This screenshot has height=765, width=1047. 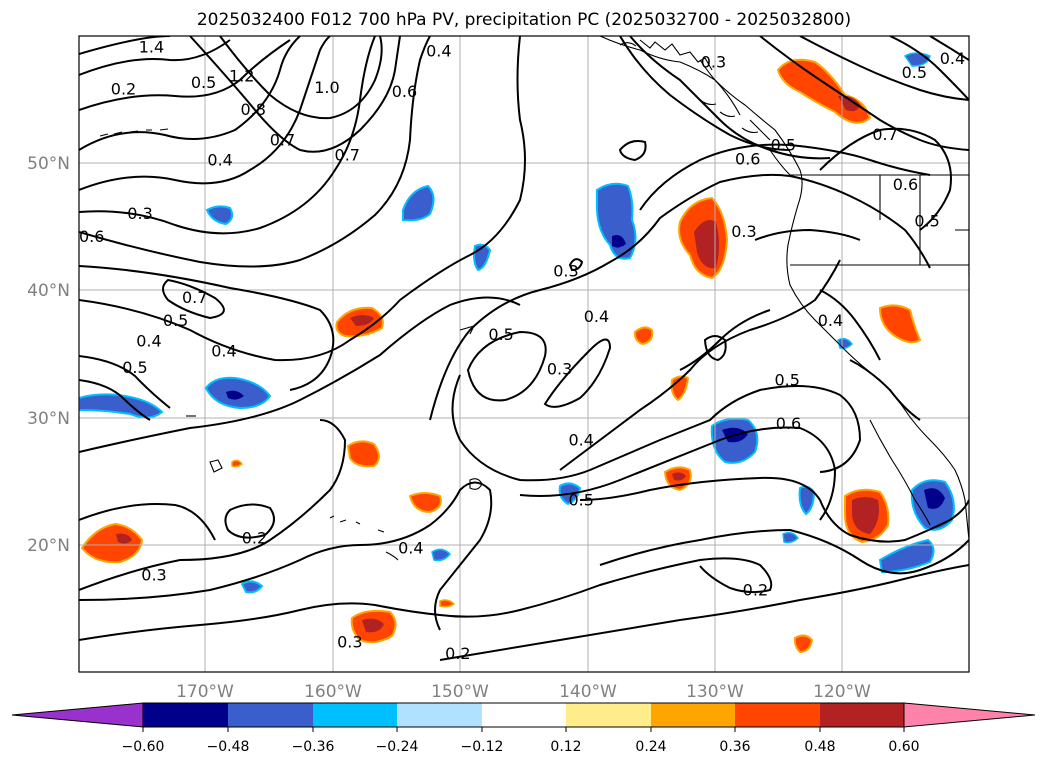 I want to click on colorbar-extend-high, so click(x=969, y=715).